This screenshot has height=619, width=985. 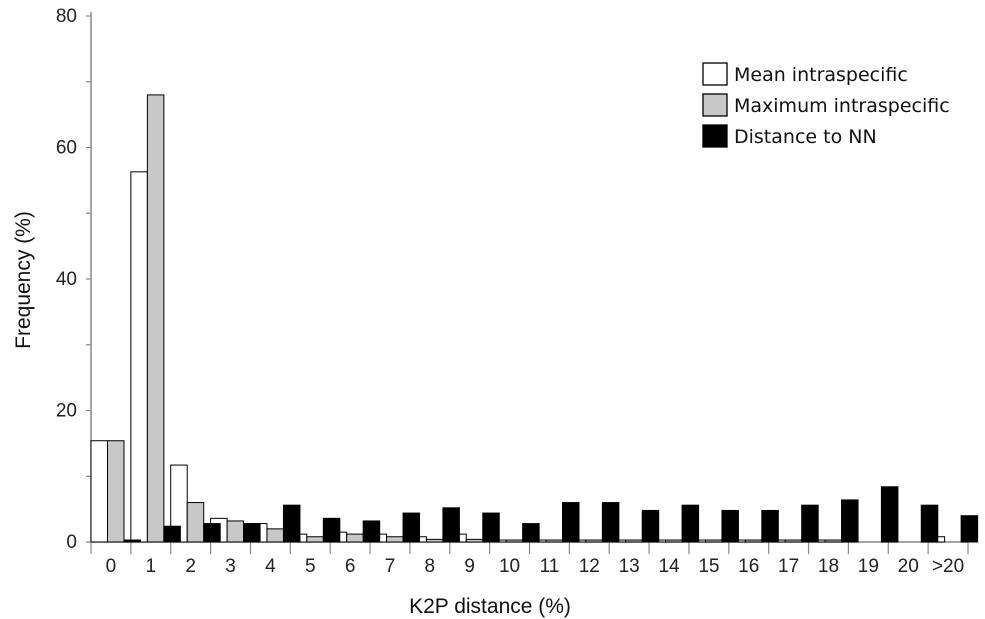 What do you see at coordinates (66, 148) in the screenshot?
I see `y-tick-label: 60` at bounding box center [66, 148].